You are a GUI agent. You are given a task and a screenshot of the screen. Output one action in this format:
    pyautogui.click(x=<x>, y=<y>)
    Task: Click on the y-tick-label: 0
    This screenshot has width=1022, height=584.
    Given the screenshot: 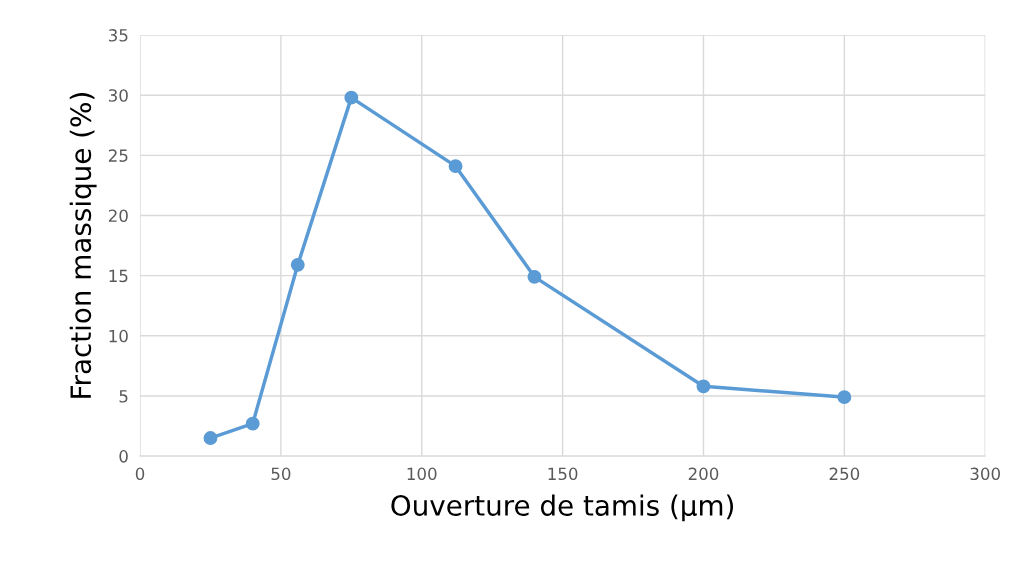 What is the action you would take?
    pyautogui.click(x=123, y=456)
    